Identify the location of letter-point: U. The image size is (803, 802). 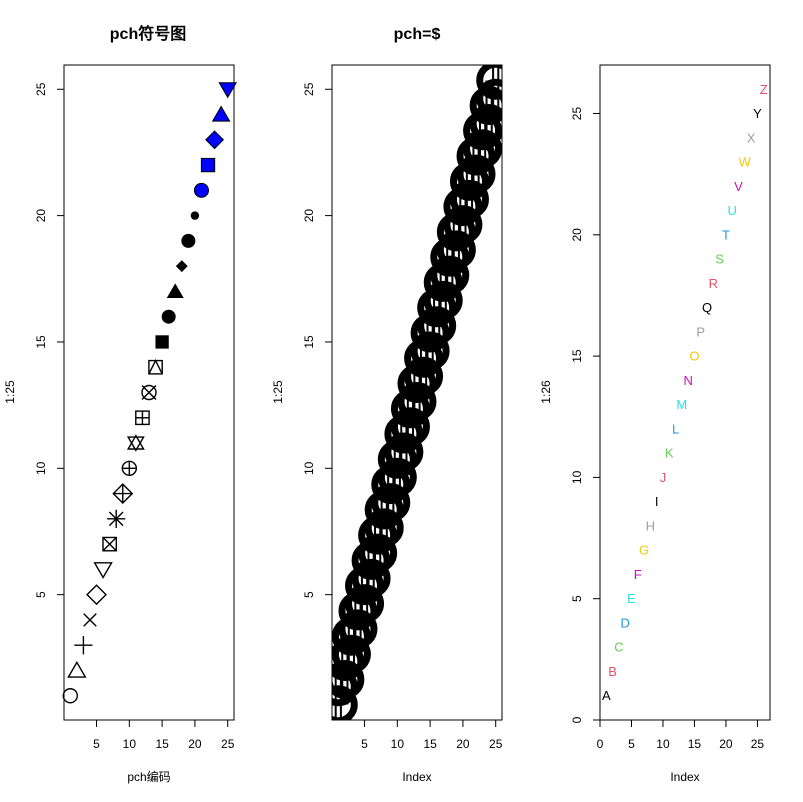
(732, 210).